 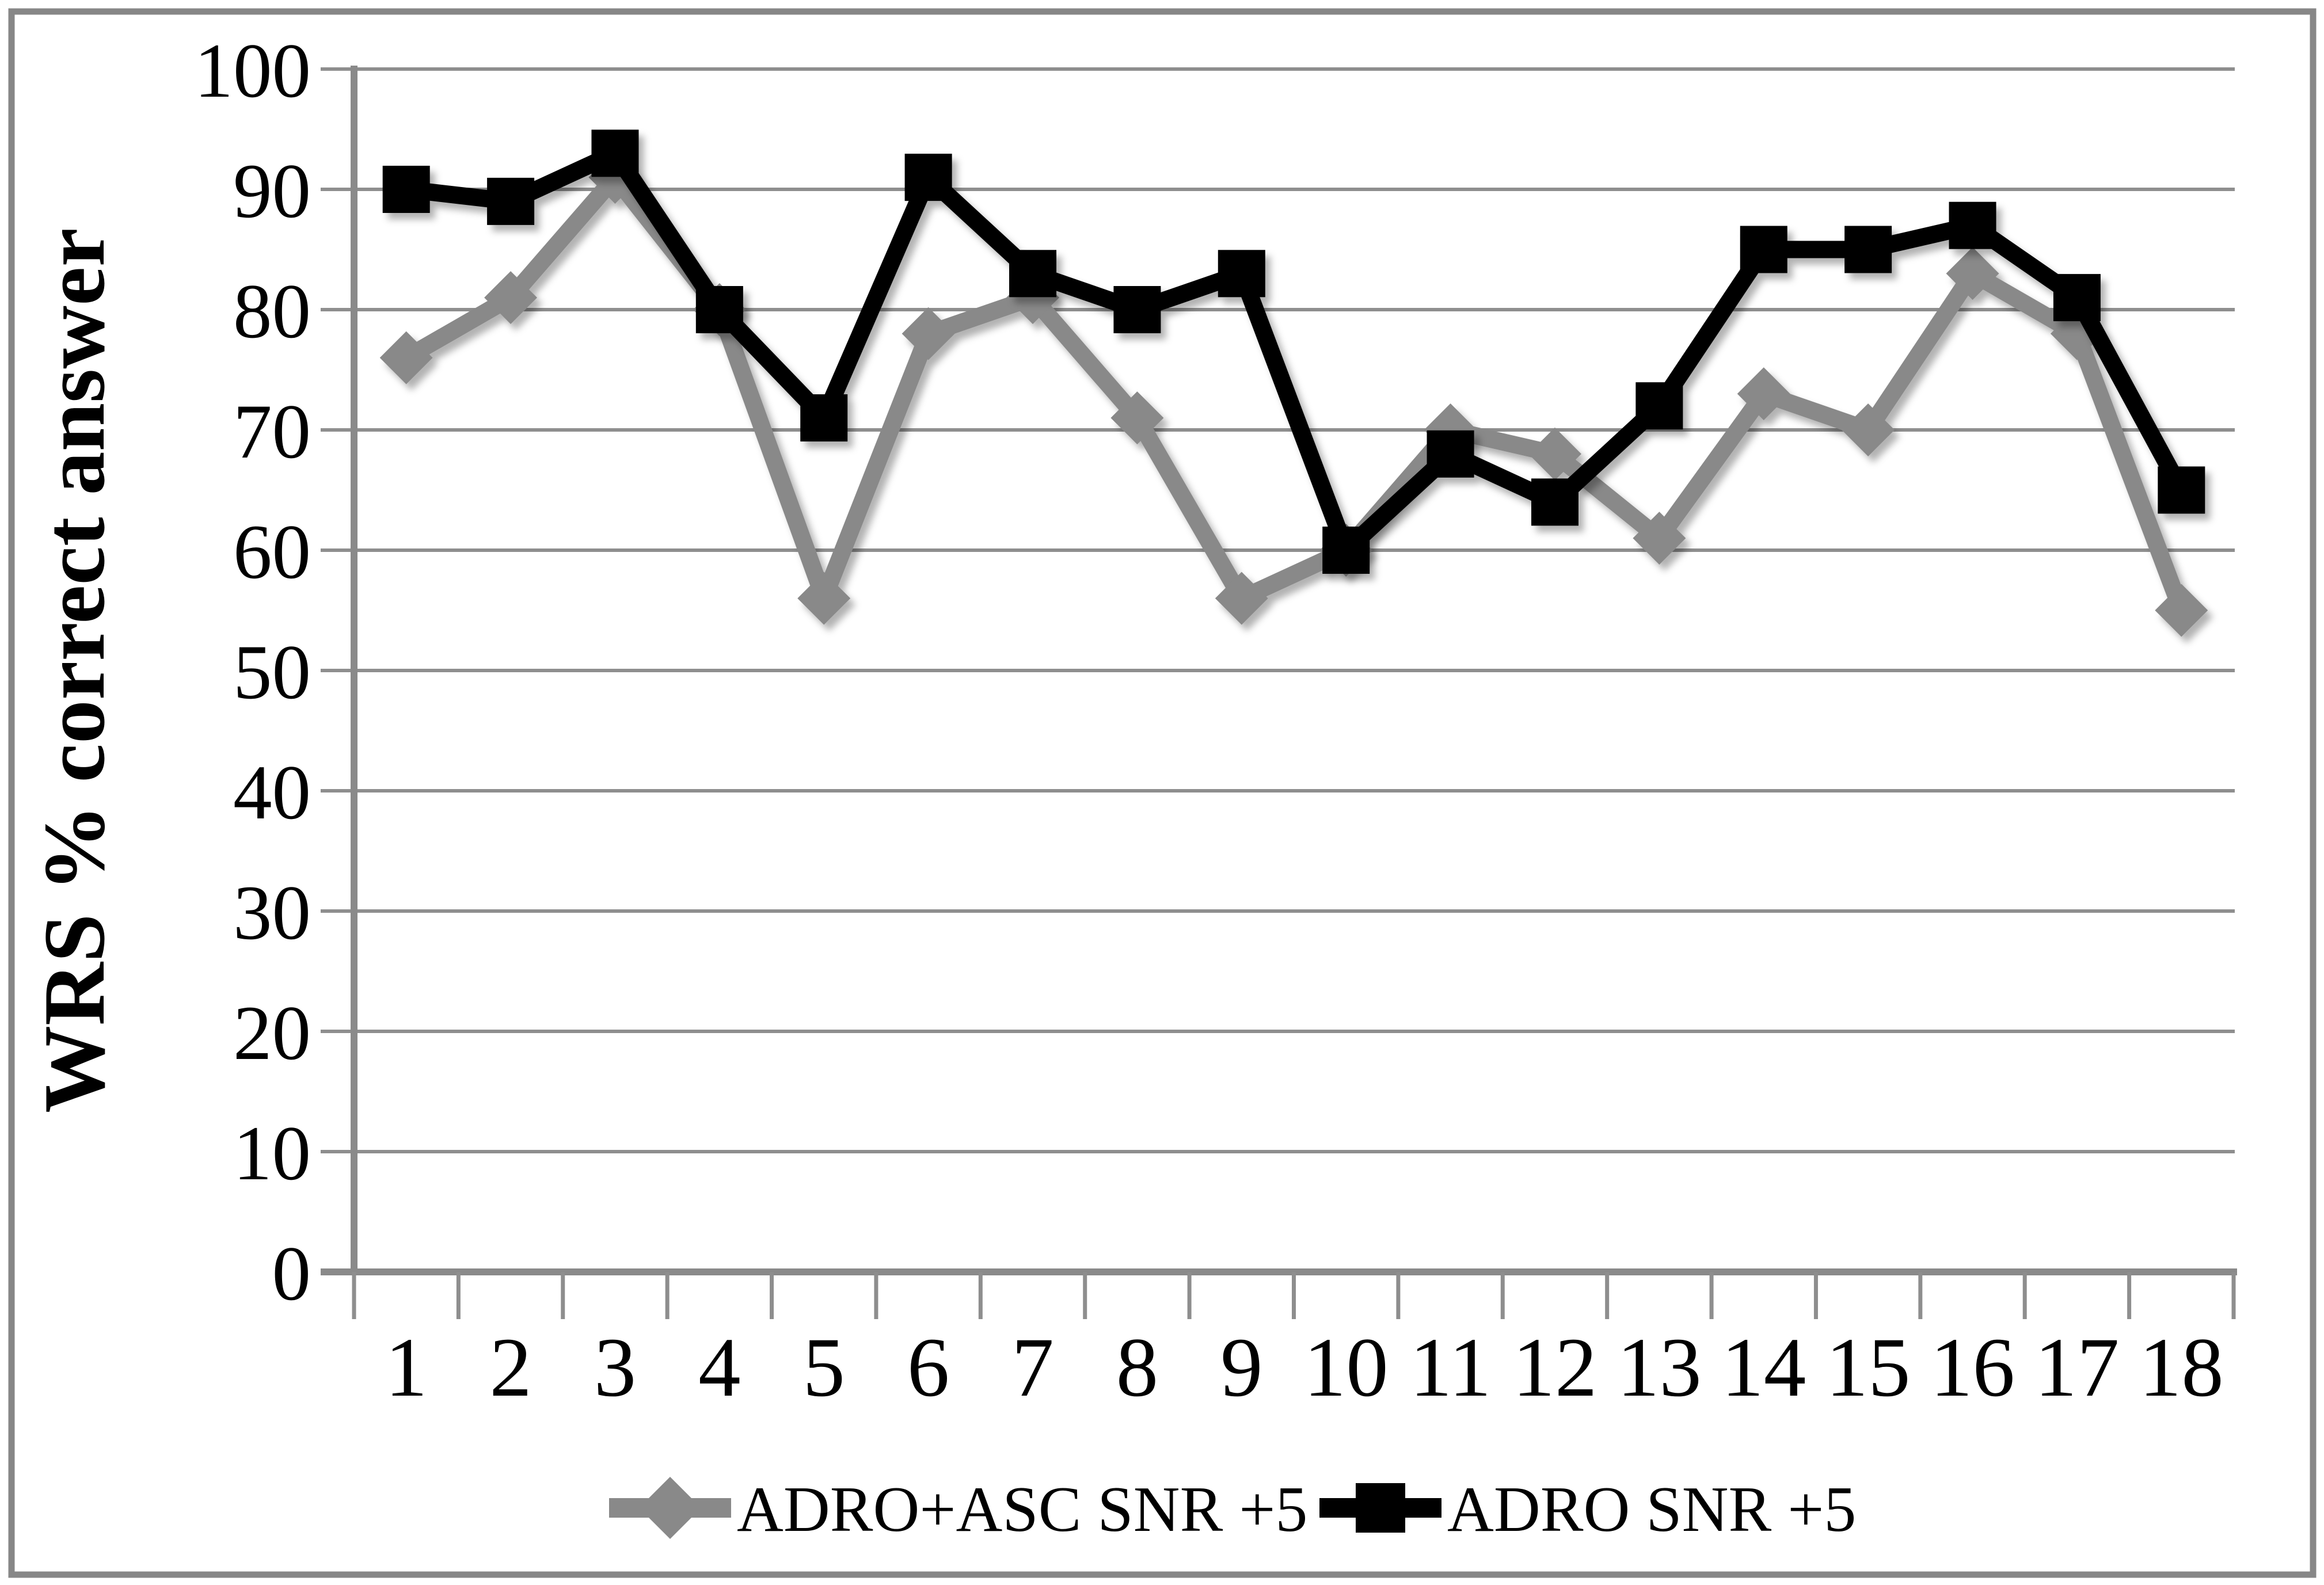 I want to click on x-tick-label: 7, so click(x=1032, y=1367).